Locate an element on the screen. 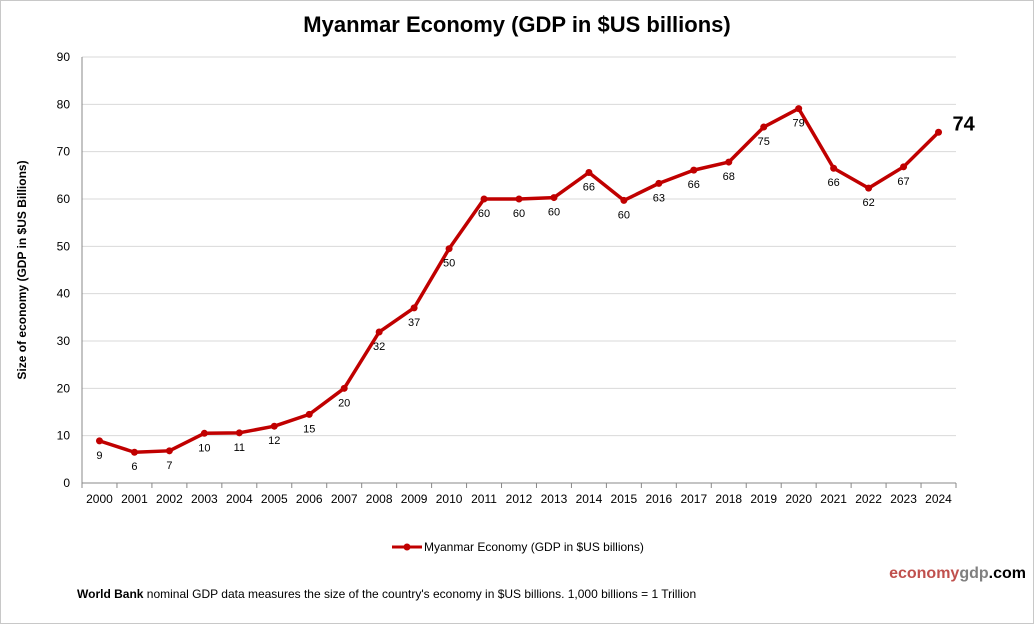 This screenshot has width=1034, height=624. y-tick-label: 60 is located at coordinates (64, 199).